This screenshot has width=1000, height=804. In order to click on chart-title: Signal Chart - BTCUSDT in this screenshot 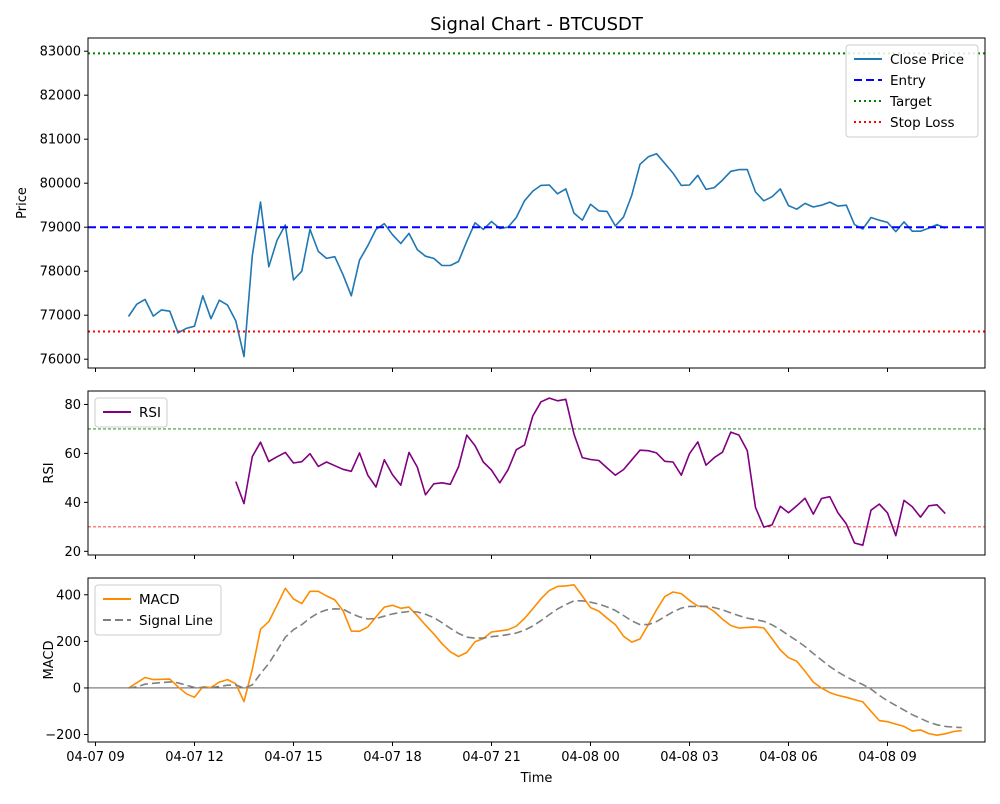, I will do `click(537, 24)`.